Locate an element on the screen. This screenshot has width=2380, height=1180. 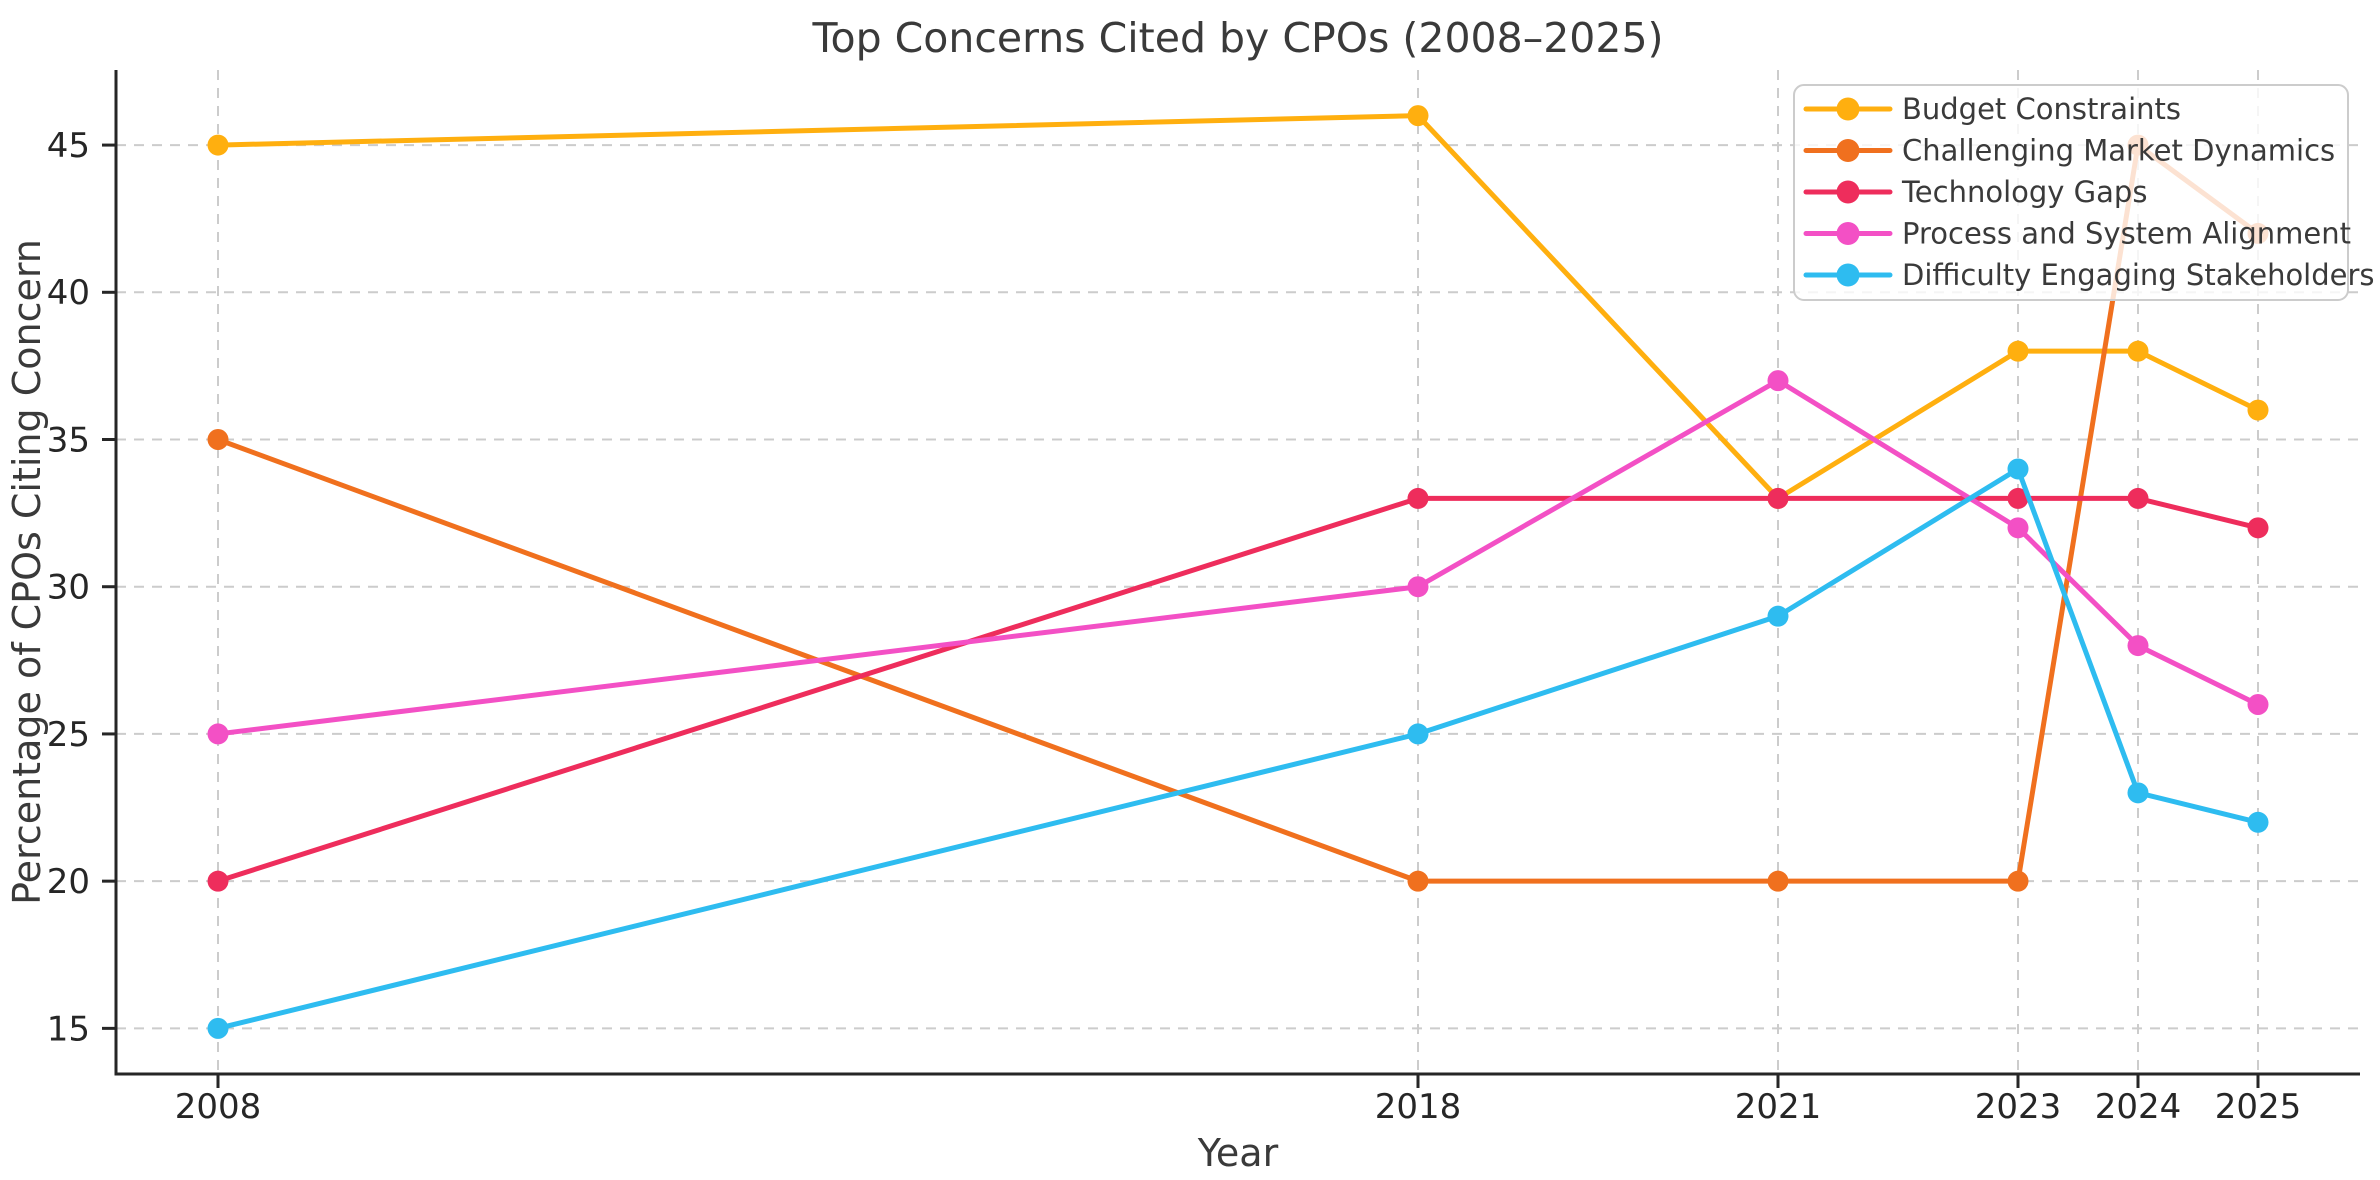
x-tick-label: 2025 is located at coordinates (2258, 1107).